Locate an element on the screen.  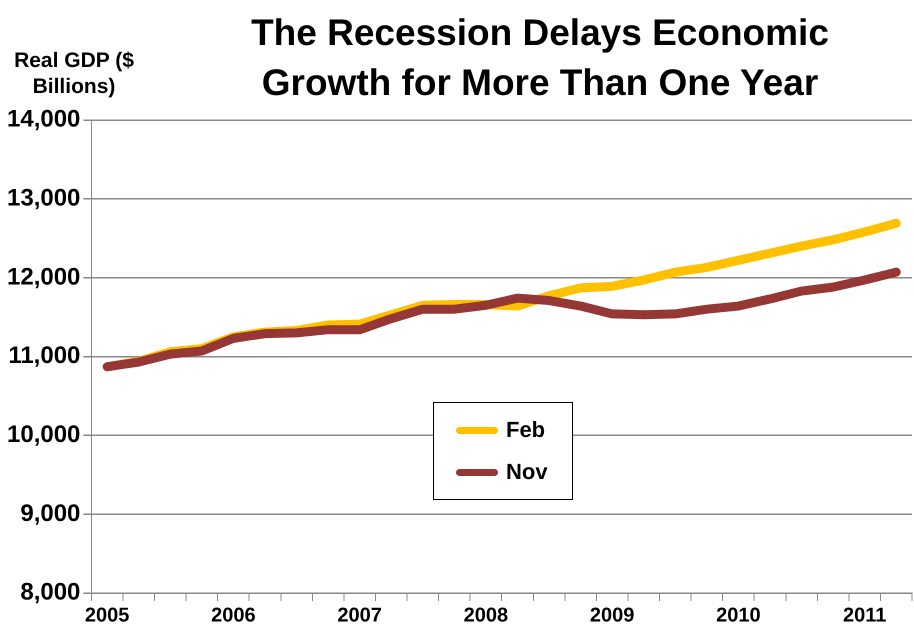
x-tick-label: 2005 is located at coordinates (107, 615).